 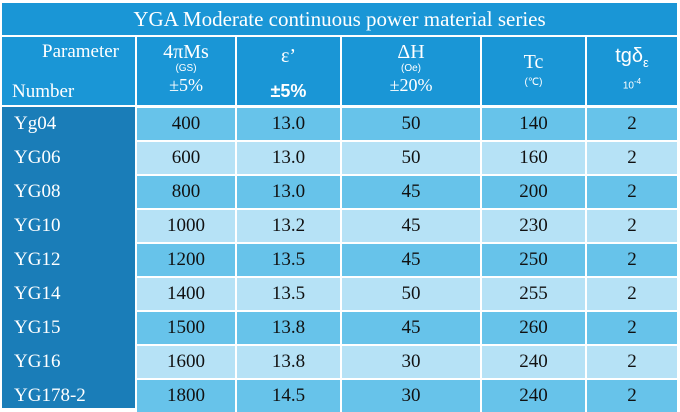 What do you see at coordinates (186, 124) in the screenshot?
I see `table-cell-ms: 400` at bounding box center [186, 124].